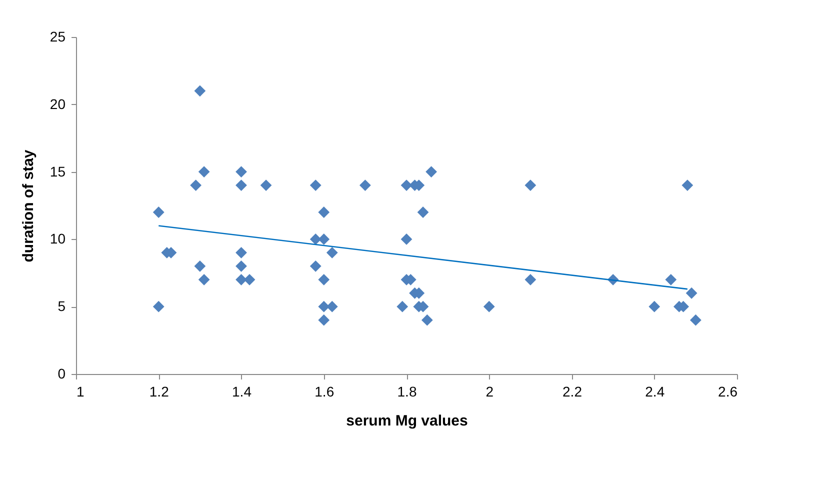 The width and height of the screenshot is (821, 490). What do you see at coordinates (407, 392) in the screenshot?
I see `x-tick-label: 1.8` at bounding box center [407, 392].